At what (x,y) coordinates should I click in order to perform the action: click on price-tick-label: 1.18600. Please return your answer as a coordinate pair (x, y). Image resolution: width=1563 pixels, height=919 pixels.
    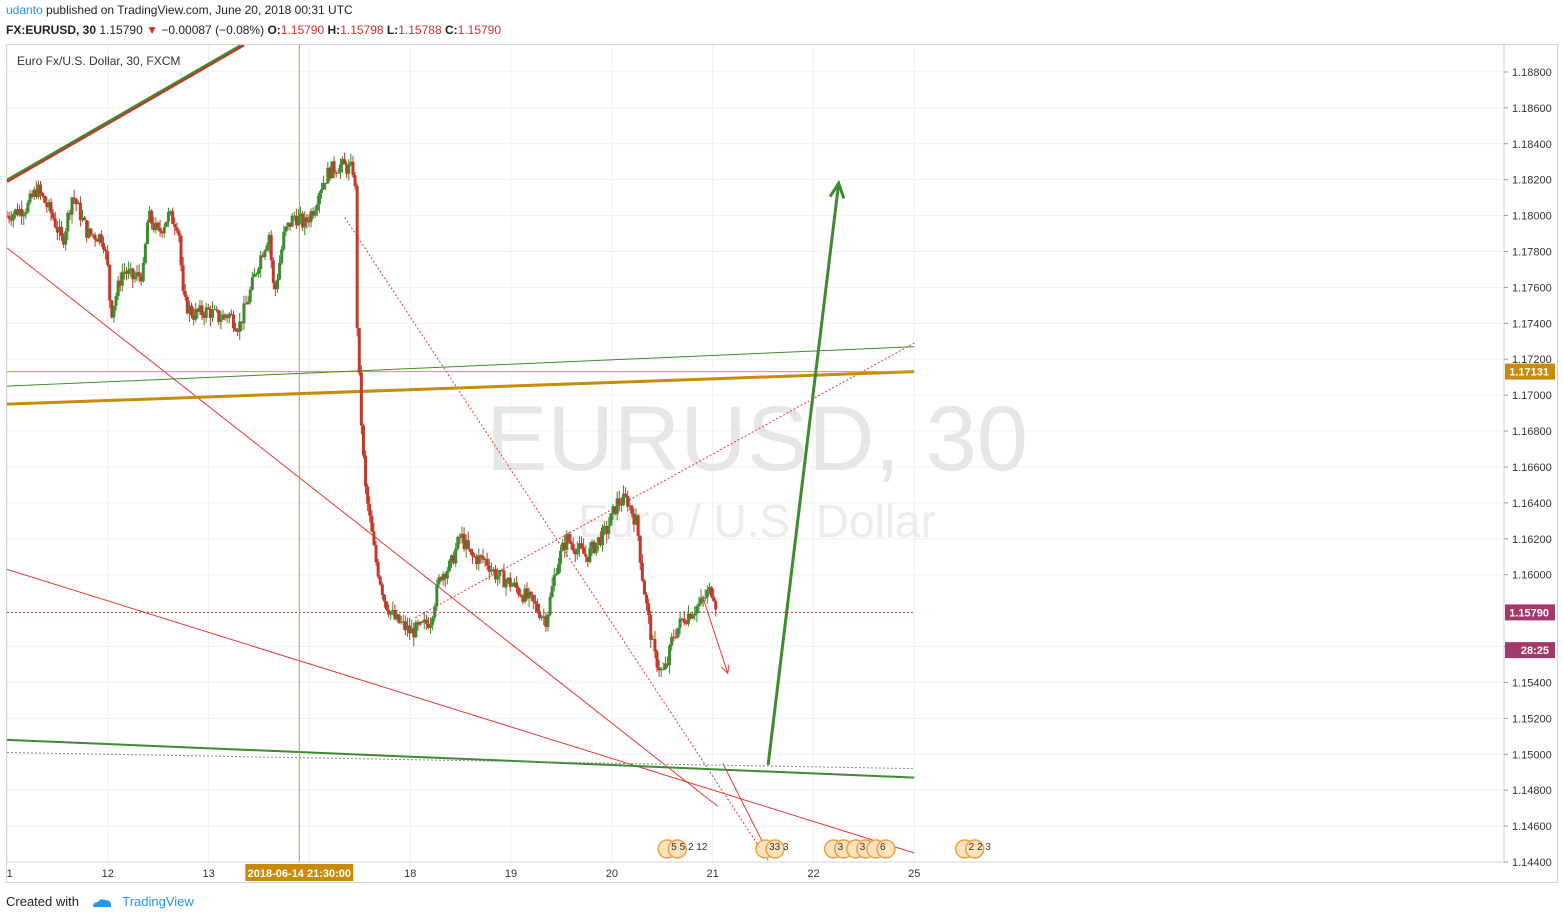
    Looking at the image, I should click on (1532, 109).